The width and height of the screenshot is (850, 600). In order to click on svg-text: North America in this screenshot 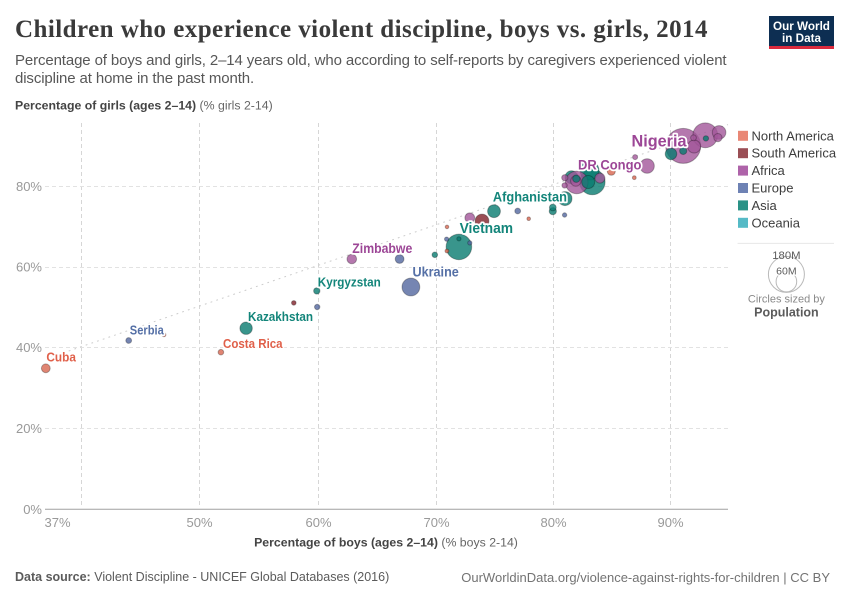, I will do `click(793, 135)`.